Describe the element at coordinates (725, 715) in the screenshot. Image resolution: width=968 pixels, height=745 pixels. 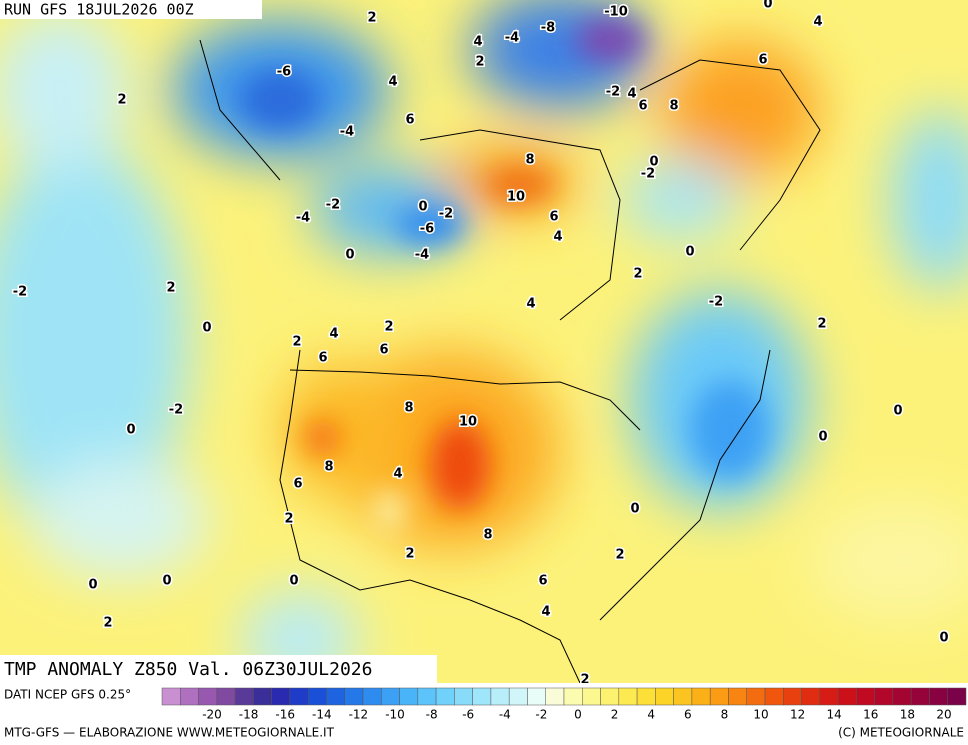
I see `colorbar-tick-label: 8` at that location.